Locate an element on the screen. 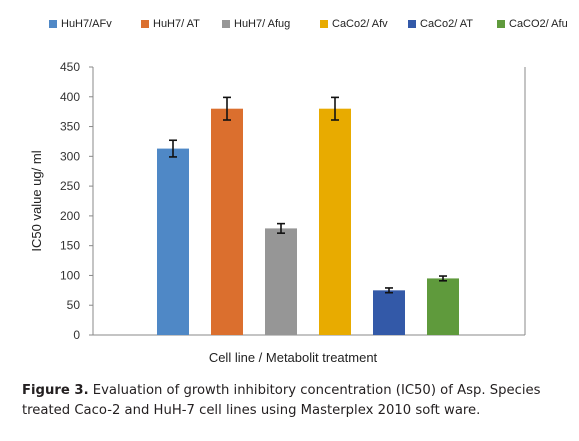 The height and width of the screenshot is (441, 579). legend-label: CaCo2/ AT is located at coordinates (446, 24).